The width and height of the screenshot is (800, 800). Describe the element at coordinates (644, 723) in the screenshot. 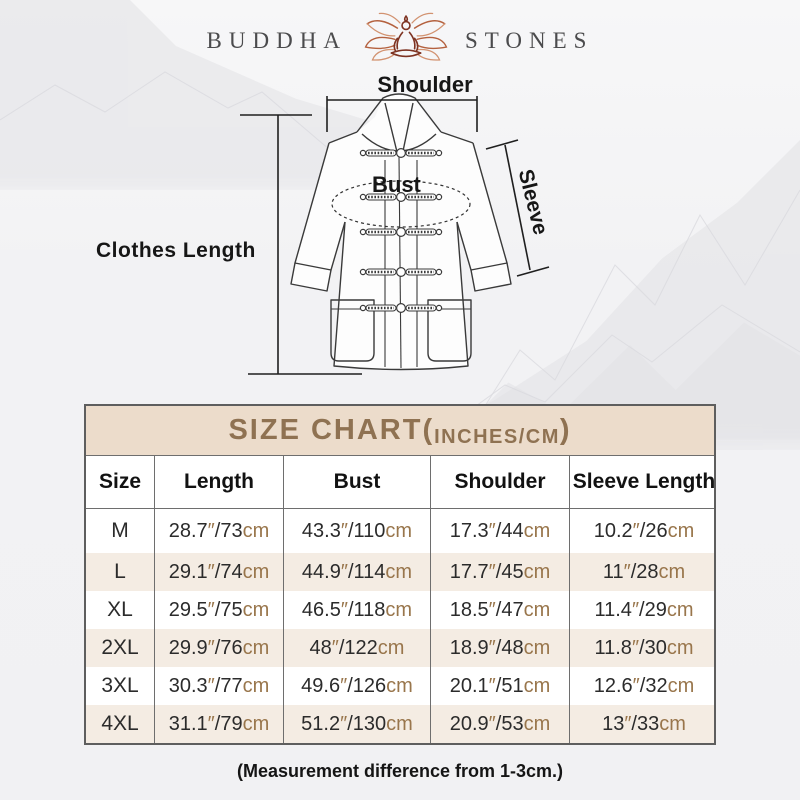

I see `measurement-cell: 13 ″/33 cm` at that location.